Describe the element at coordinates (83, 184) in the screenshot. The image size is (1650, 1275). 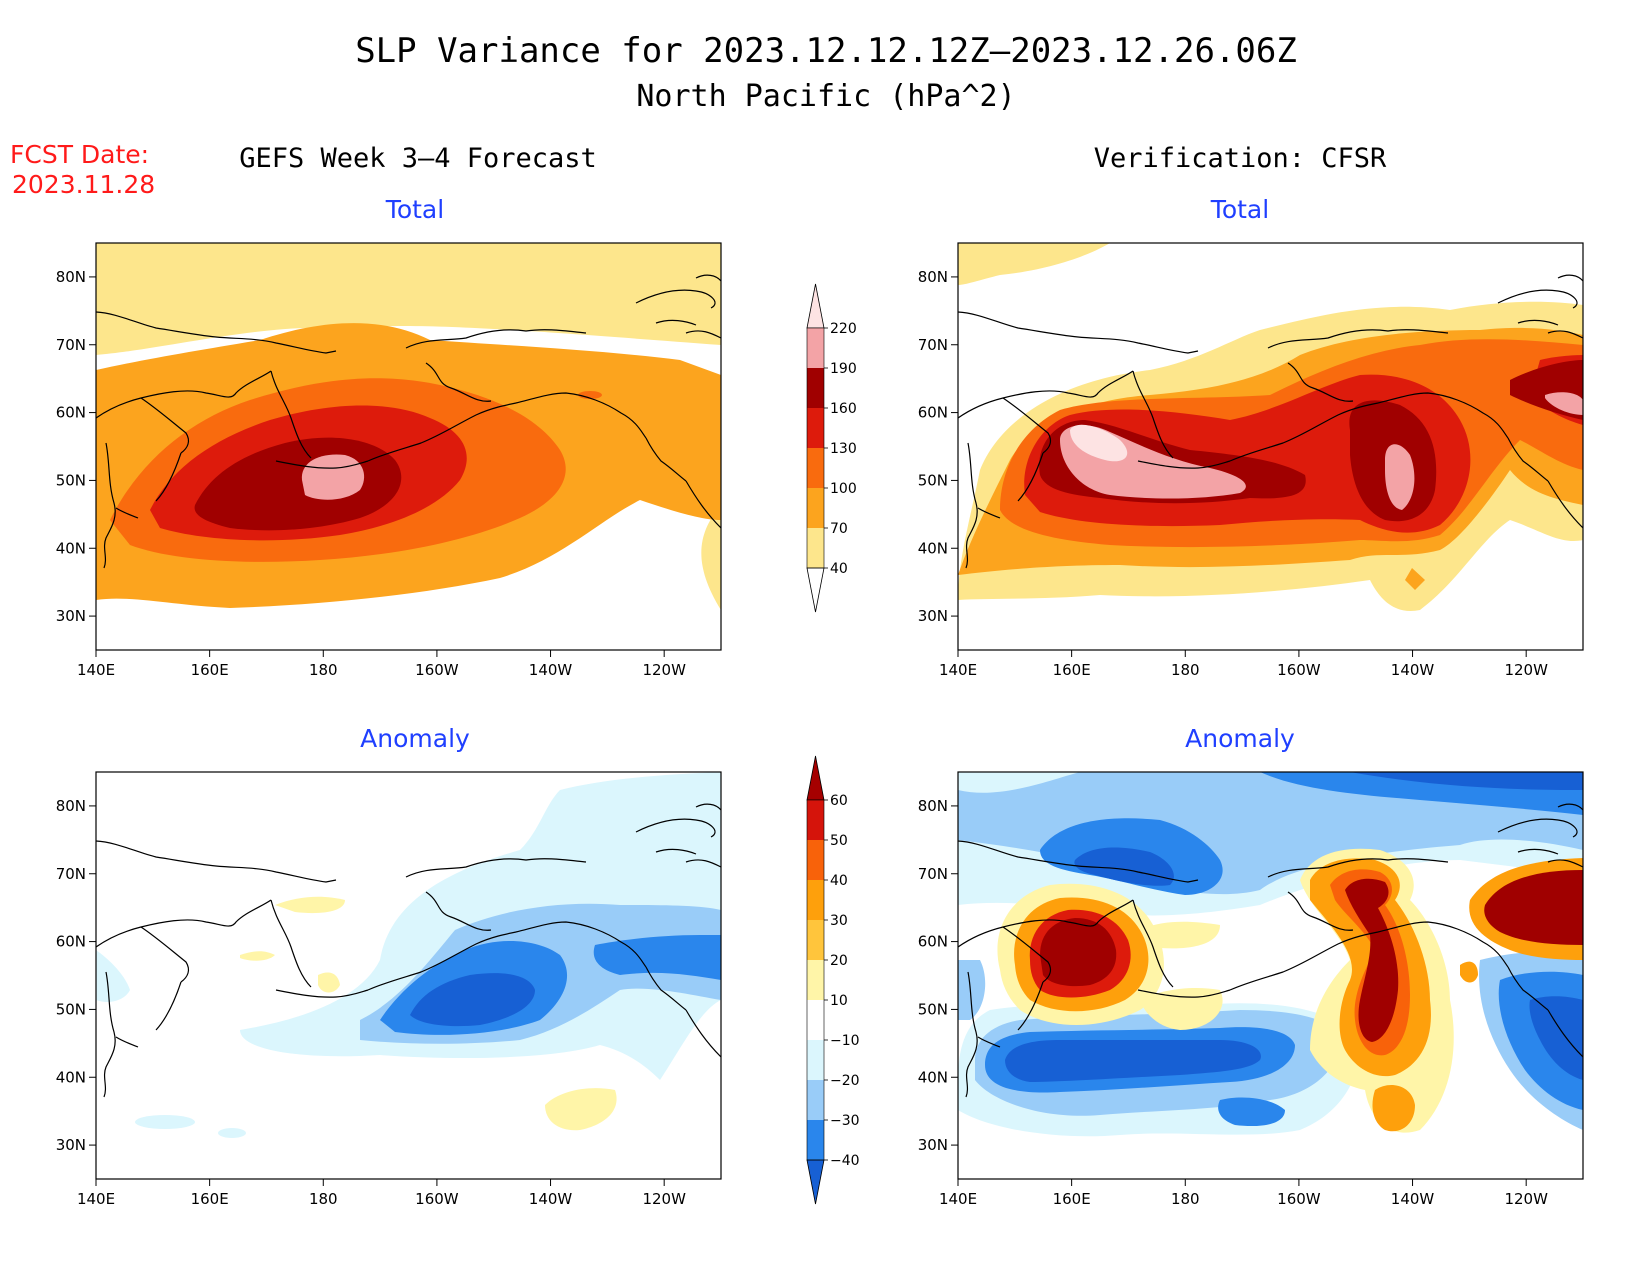
I see `fcst-date-value: 2023.11.28` at that location.